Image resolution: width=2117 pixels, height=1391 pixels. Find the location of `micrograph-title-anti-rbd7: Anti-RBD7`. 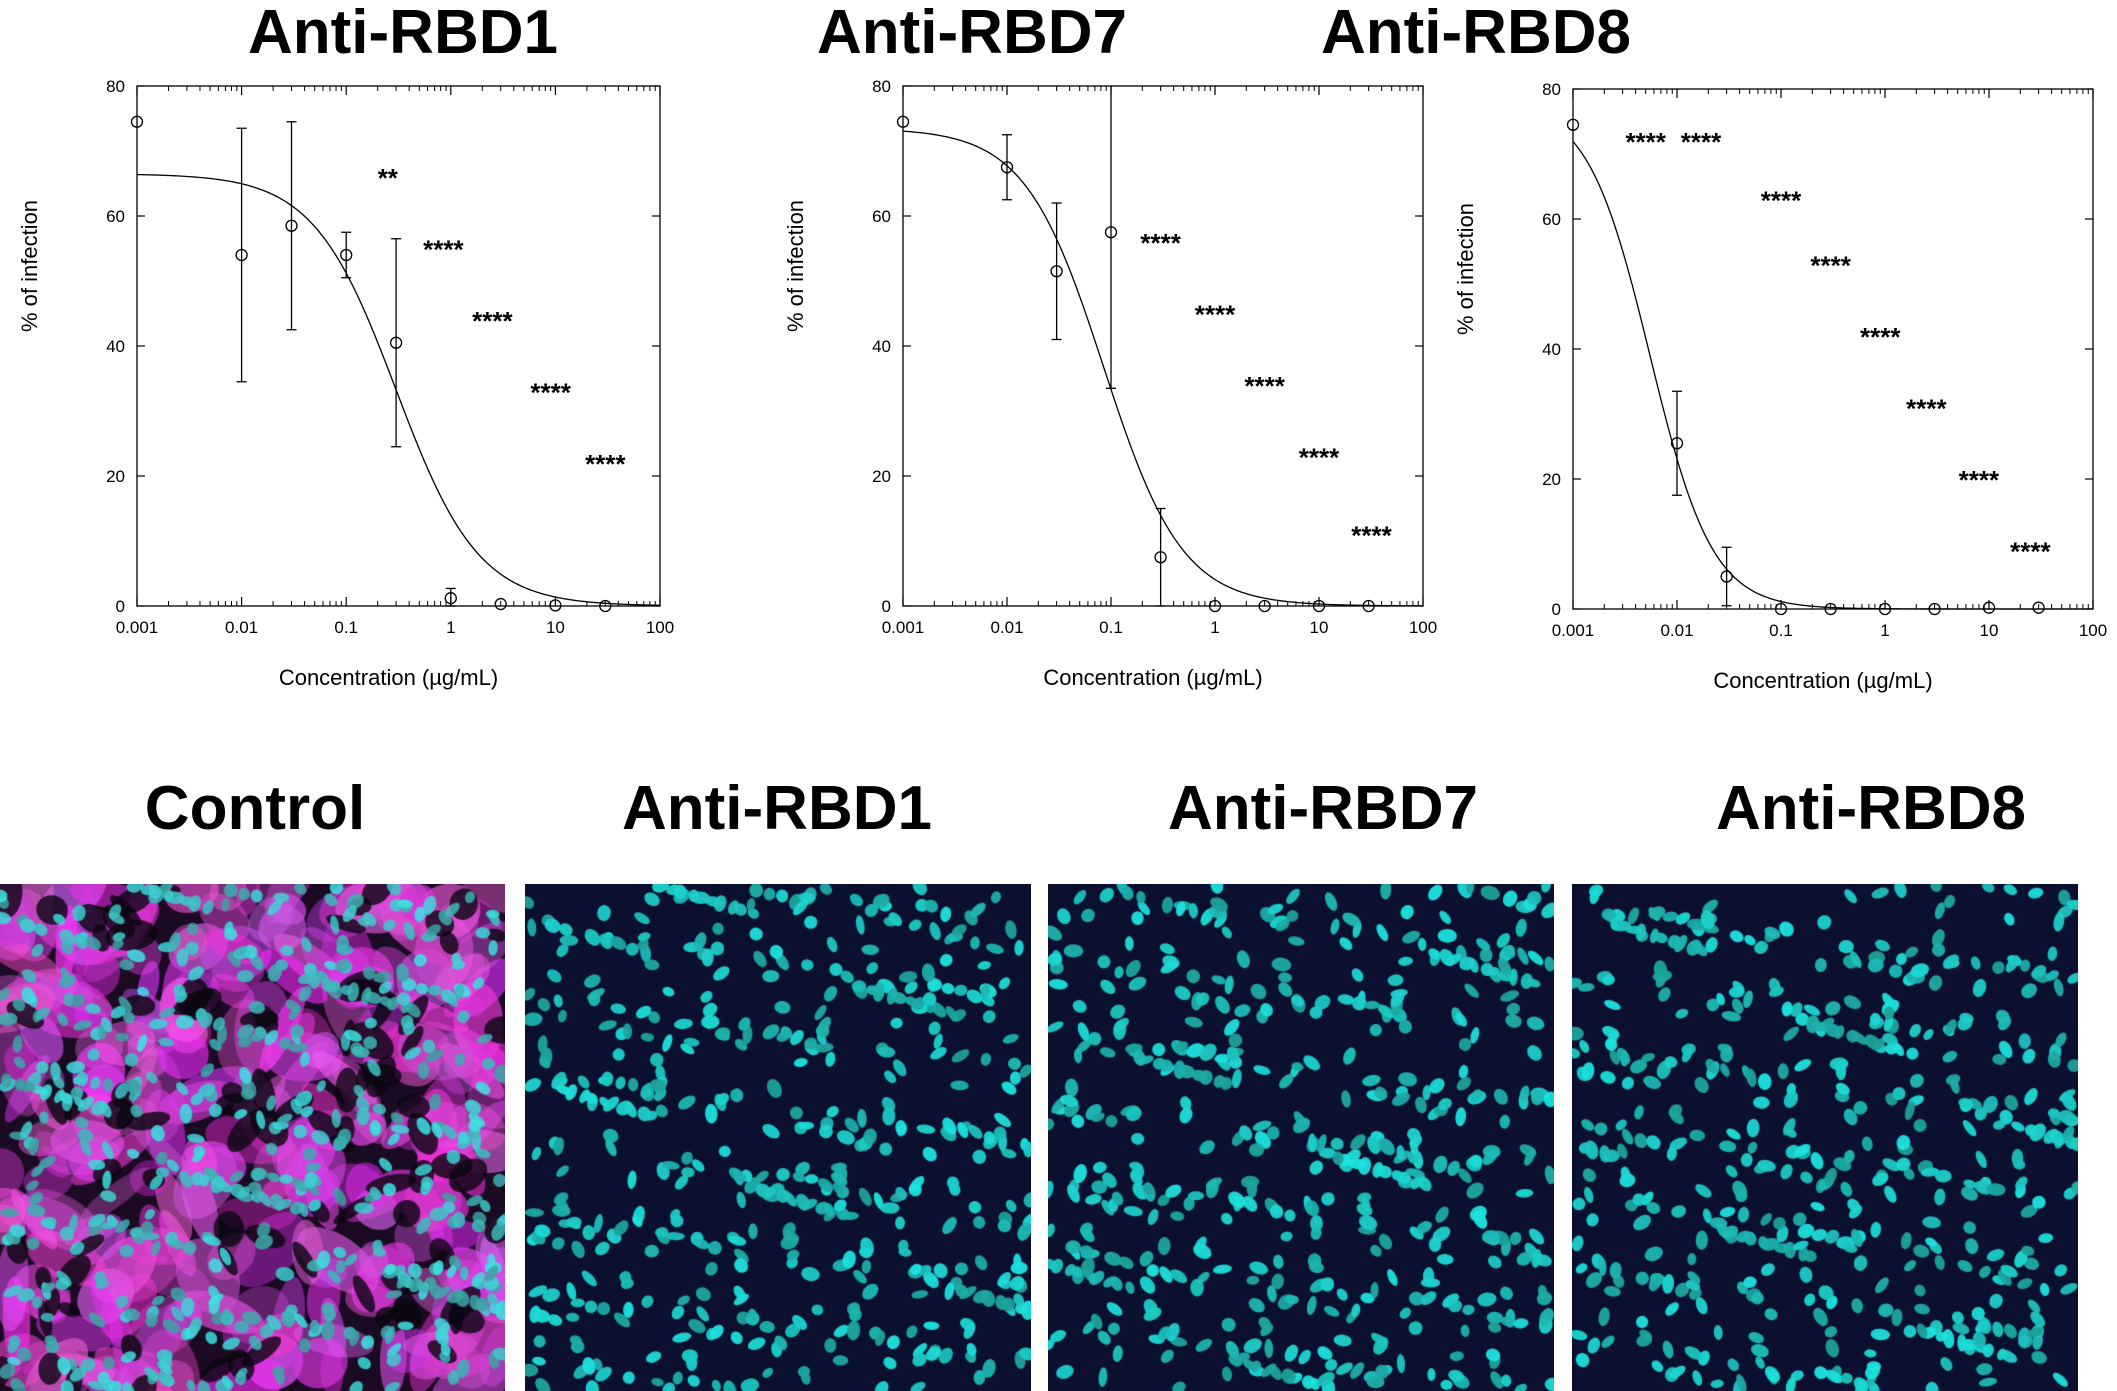

micrograph-title-anti-rbd7: Anti-RBD7 is located at coordinates (1323, 808).